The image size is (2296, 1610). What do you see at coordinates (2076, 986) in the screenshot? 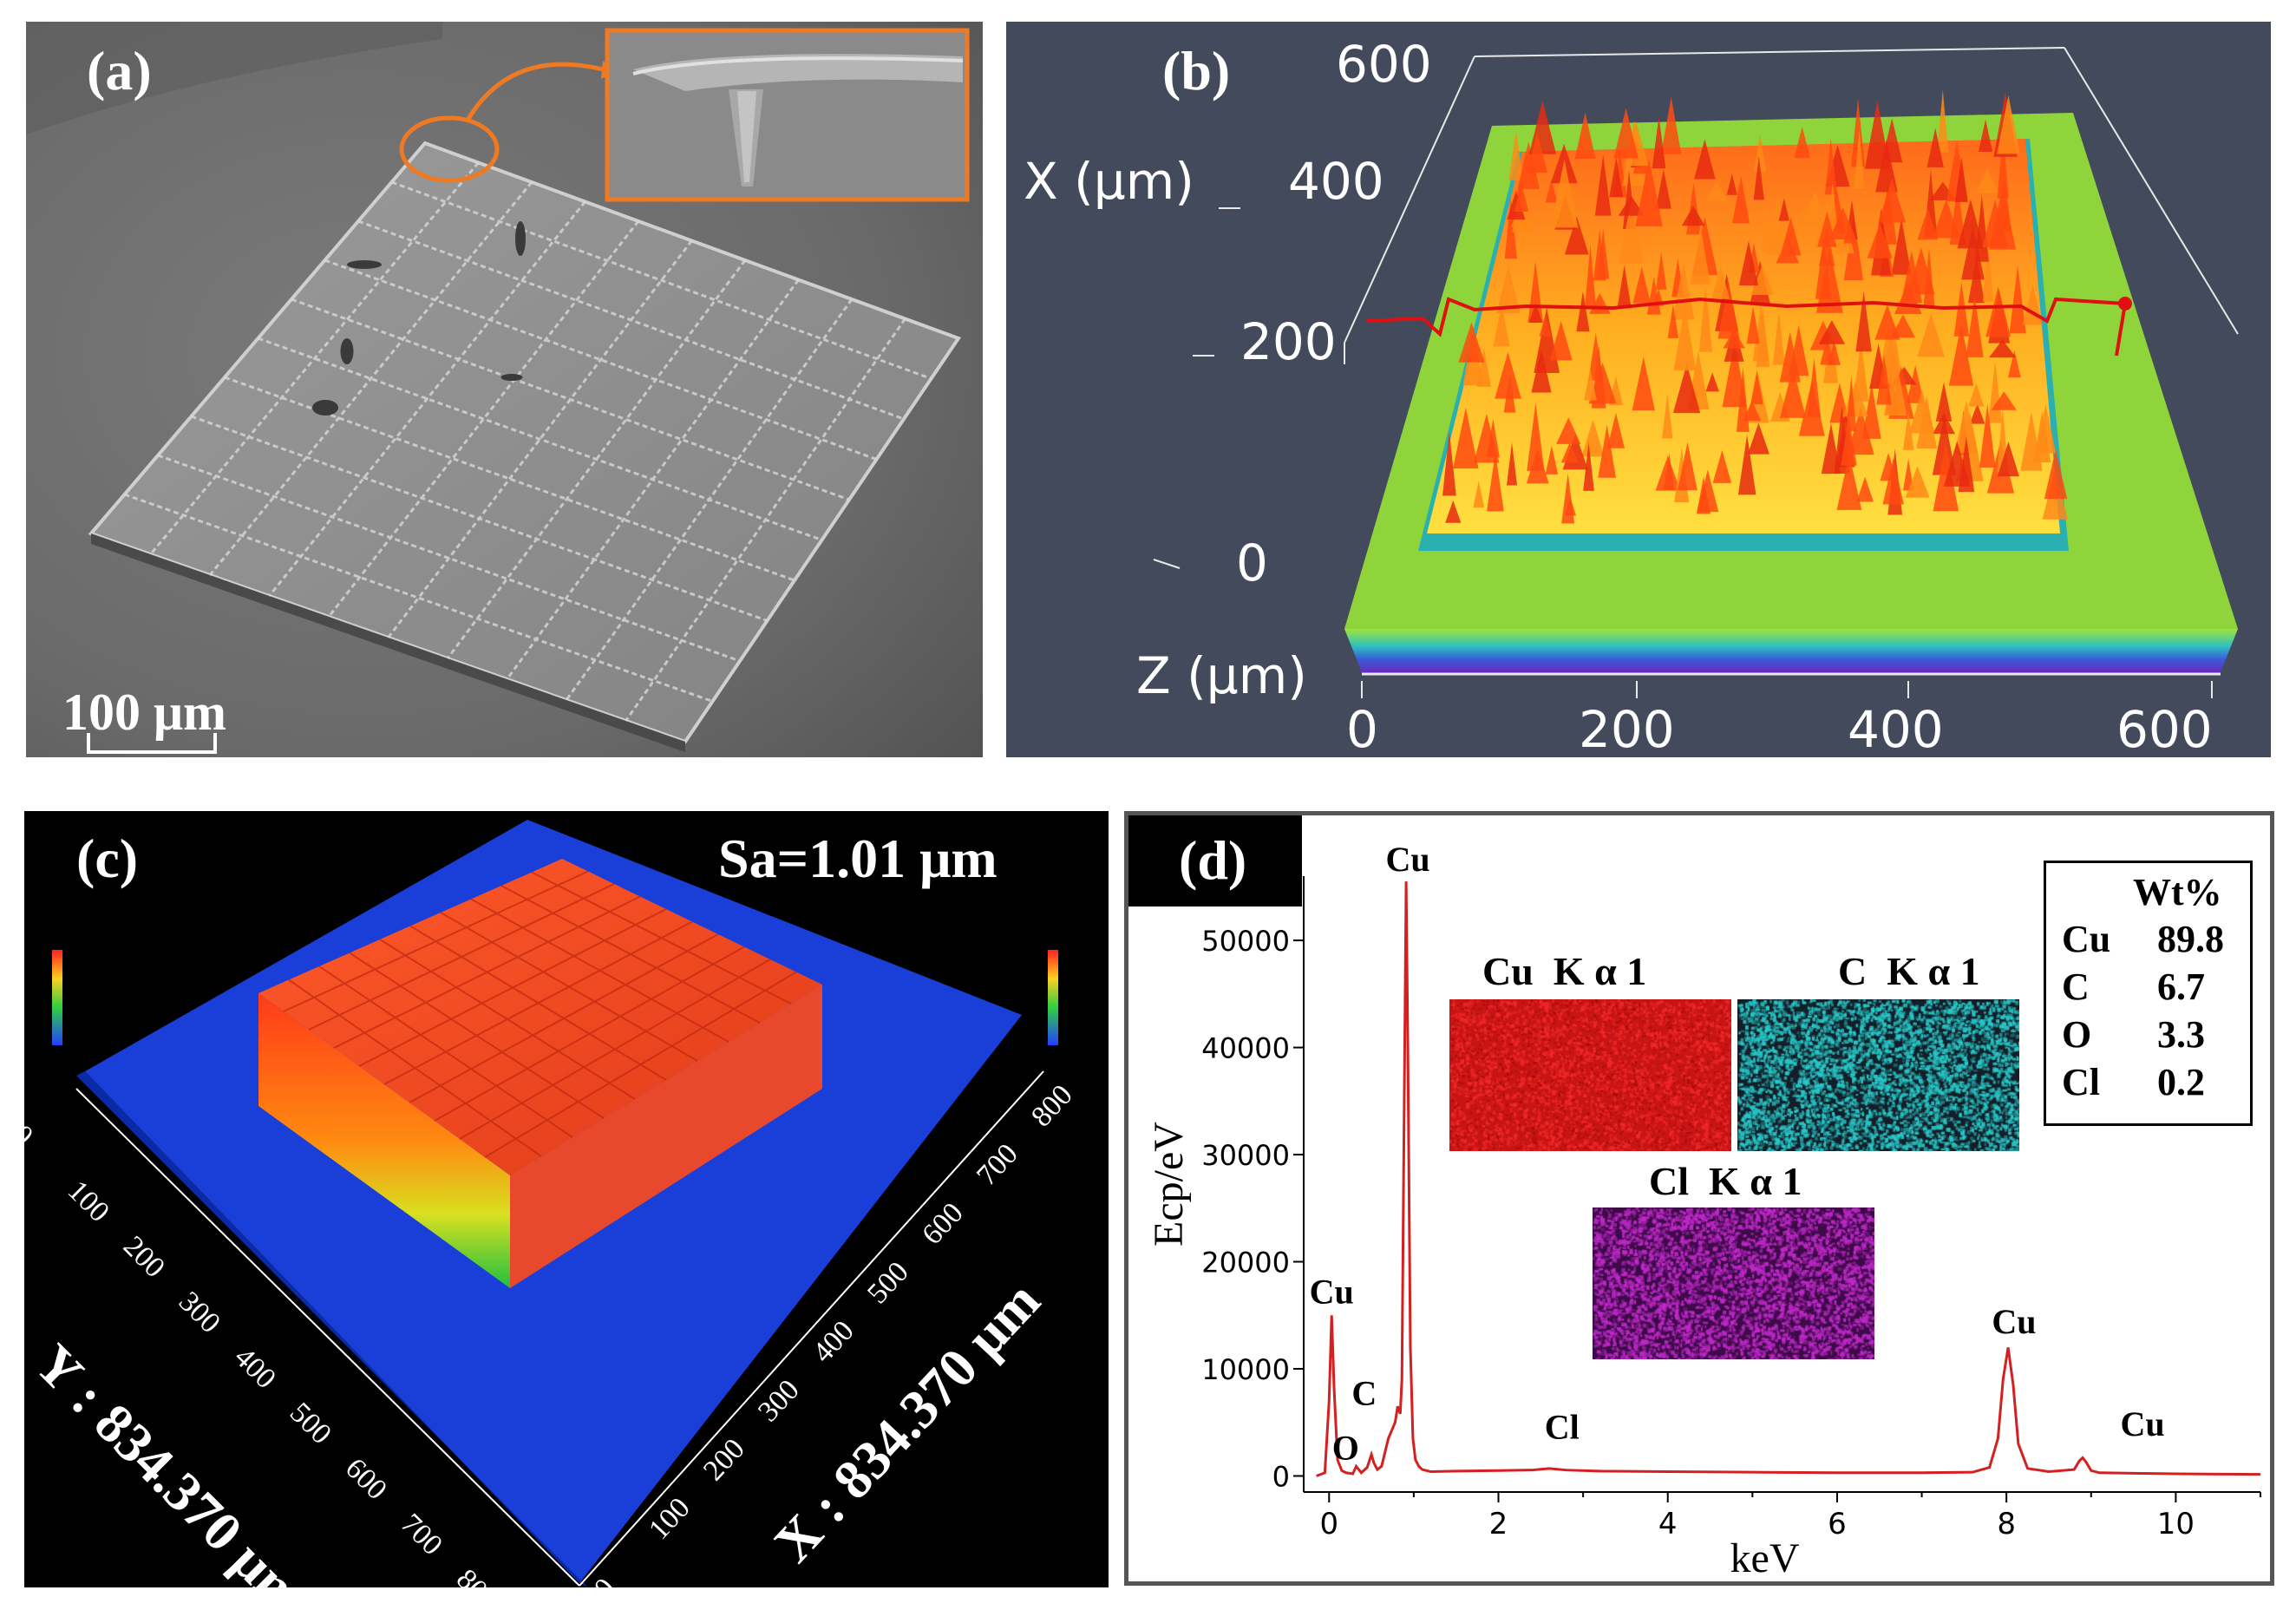
I see `composition-element: C` at bounding box center [2076, 986].